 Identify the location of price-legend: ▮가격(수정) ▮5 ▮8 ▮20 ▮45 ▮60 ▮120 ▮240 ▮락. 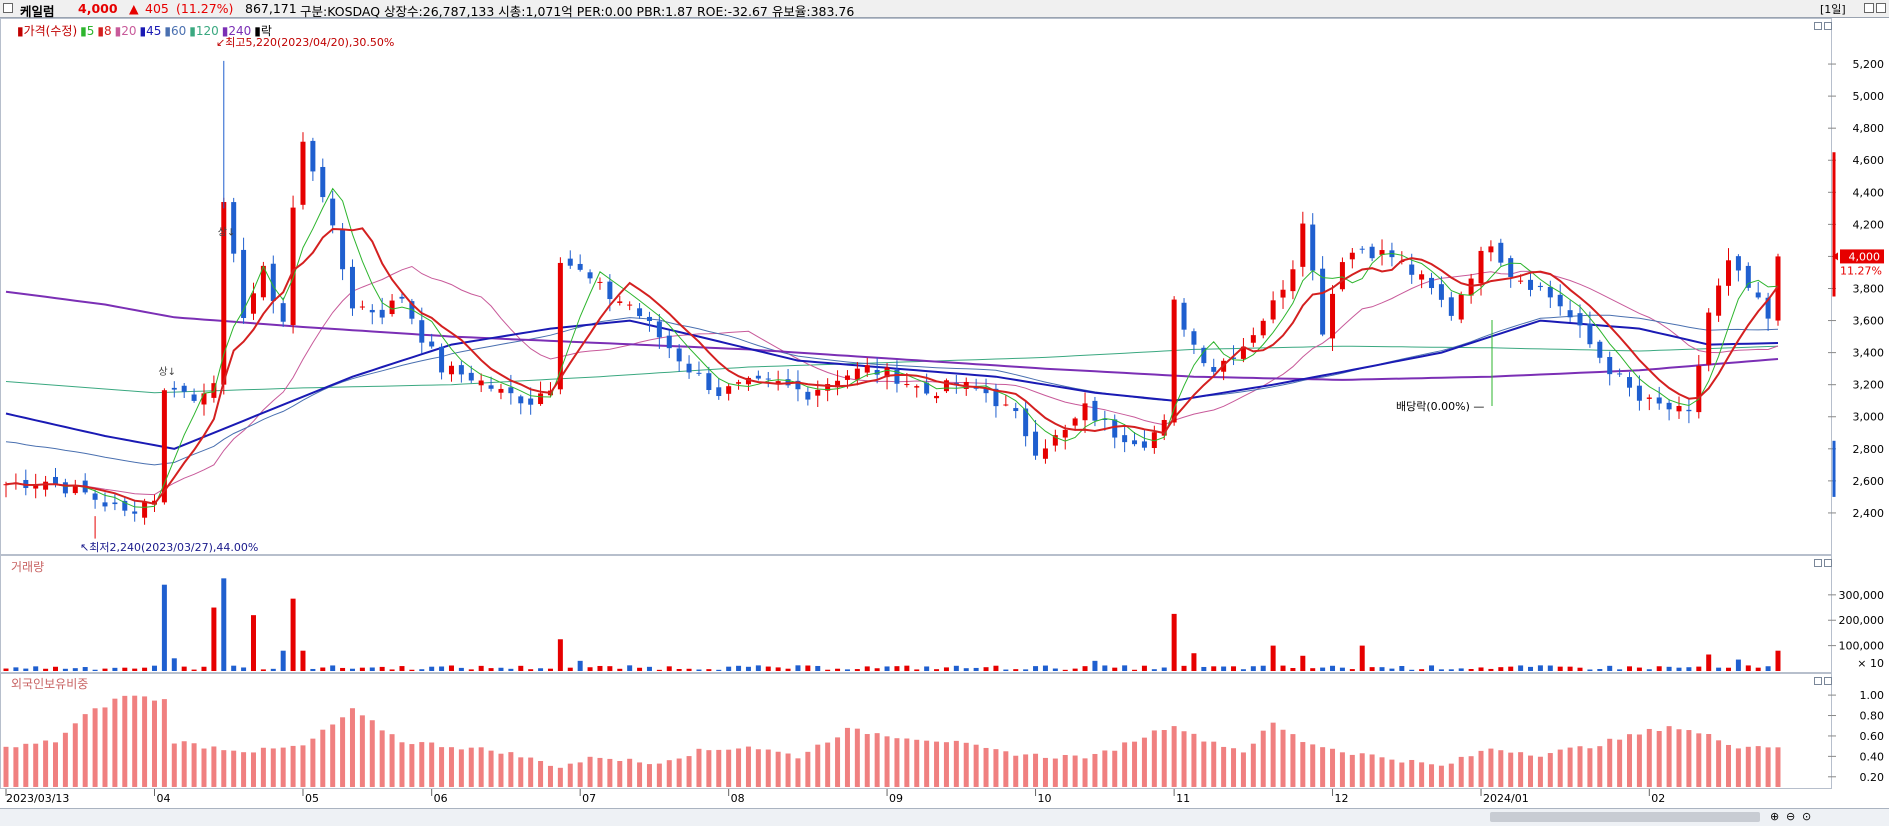
(146, 30).